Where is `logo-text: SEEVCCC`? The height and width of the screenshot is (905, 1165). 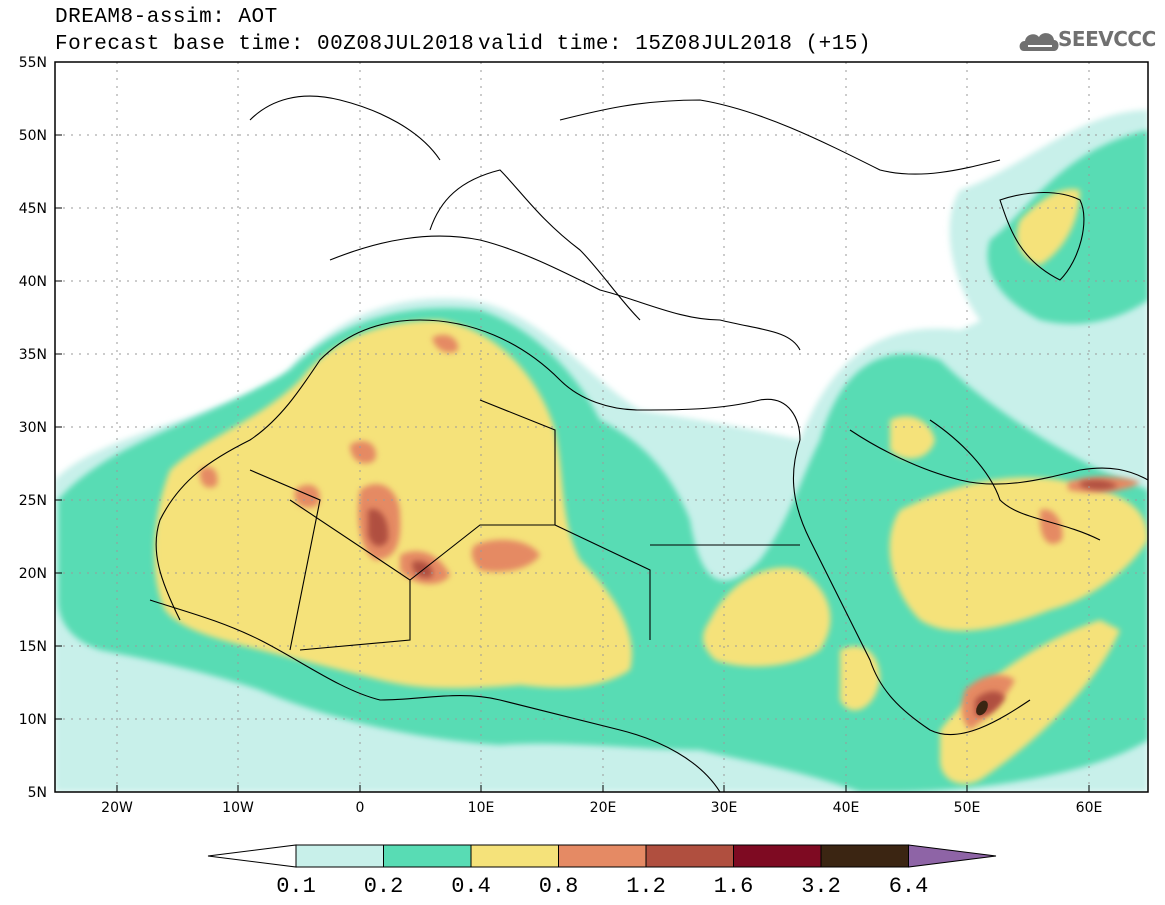
logo-text: SEEVCCC is located at coordinates (1107, 39).